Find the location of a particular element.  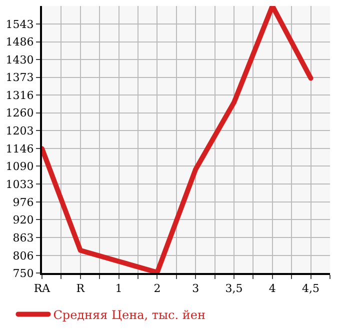

x-tick-label: RA is located at coordinates (43, 289).